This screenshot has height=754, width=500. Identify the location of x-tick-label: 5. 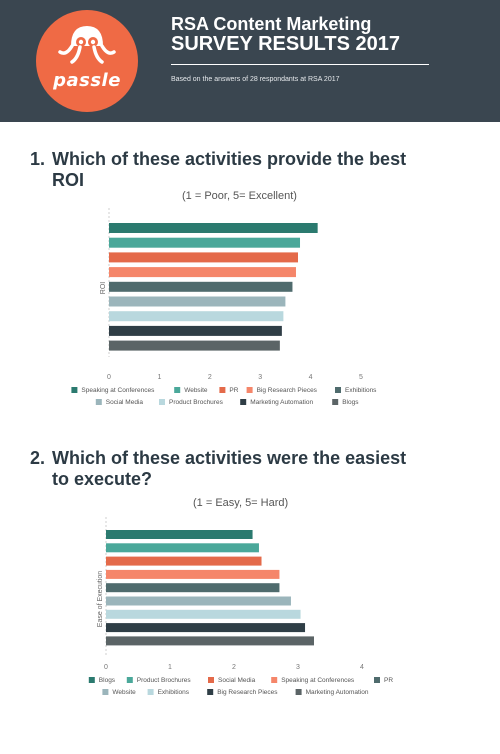
(361, 377).